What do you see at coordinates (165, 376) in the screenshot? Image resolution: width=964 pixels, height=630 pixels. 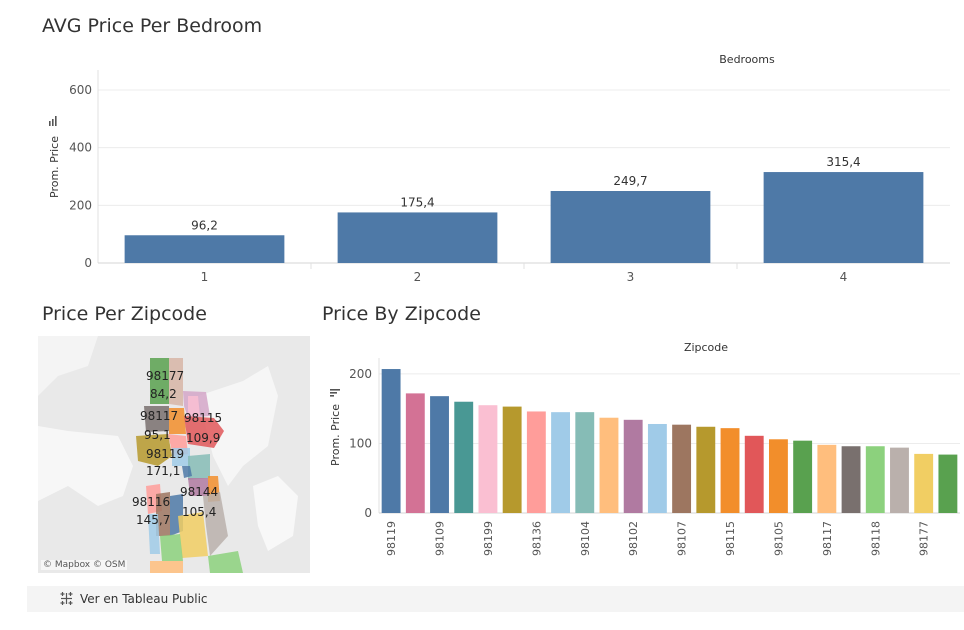 I see `map-label: 98177` at bounding box center [165, 376].